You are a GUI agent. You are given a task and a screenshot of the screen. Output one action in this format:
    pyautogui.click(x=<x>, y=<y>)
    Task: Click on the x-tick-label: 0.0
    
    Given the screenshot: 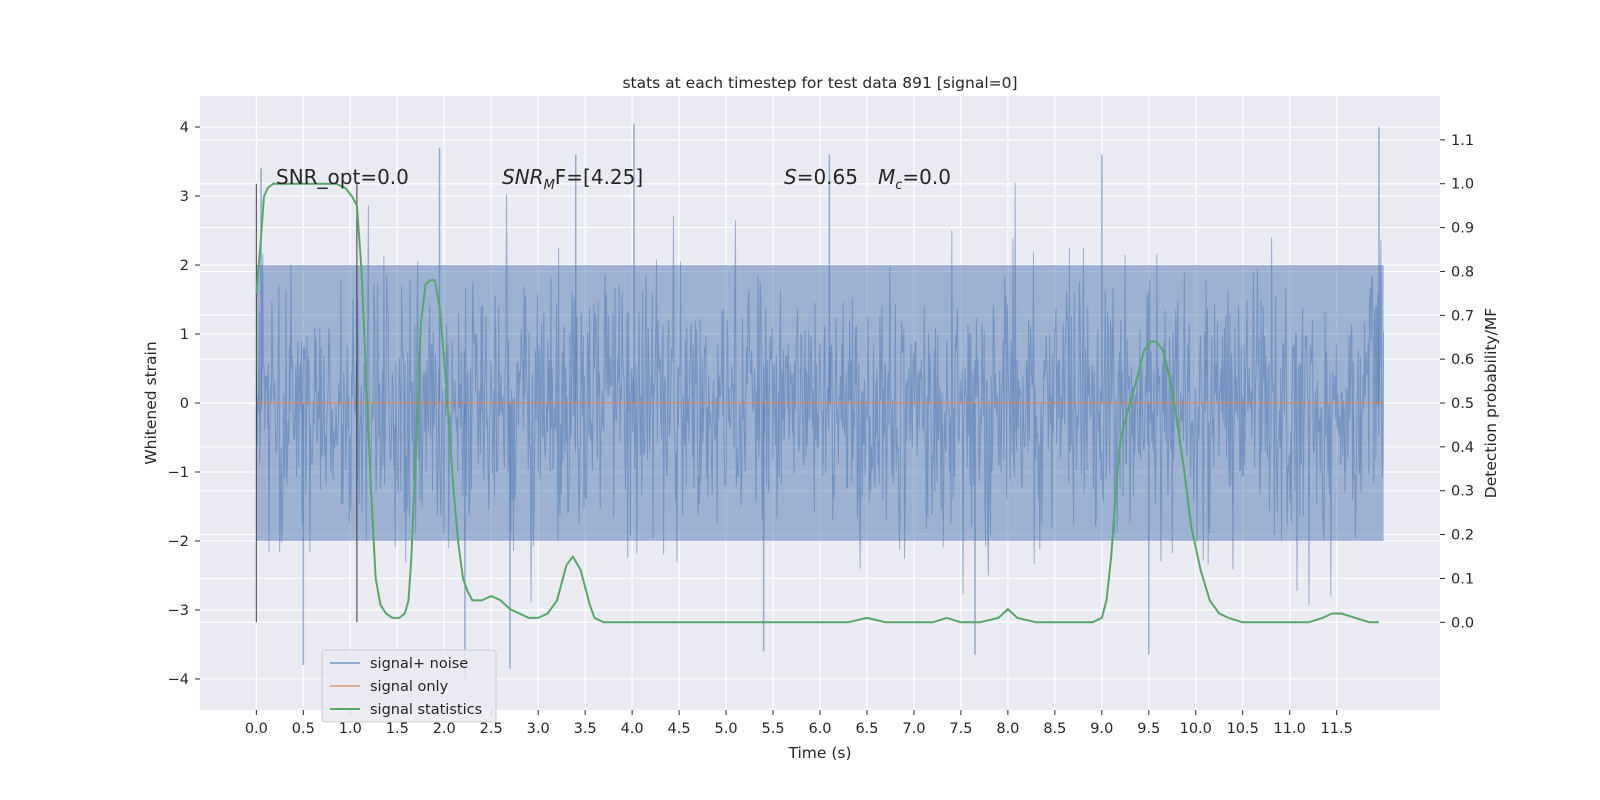 What is the action you would take?
    pyautogui.click(x=256, y=729)
    